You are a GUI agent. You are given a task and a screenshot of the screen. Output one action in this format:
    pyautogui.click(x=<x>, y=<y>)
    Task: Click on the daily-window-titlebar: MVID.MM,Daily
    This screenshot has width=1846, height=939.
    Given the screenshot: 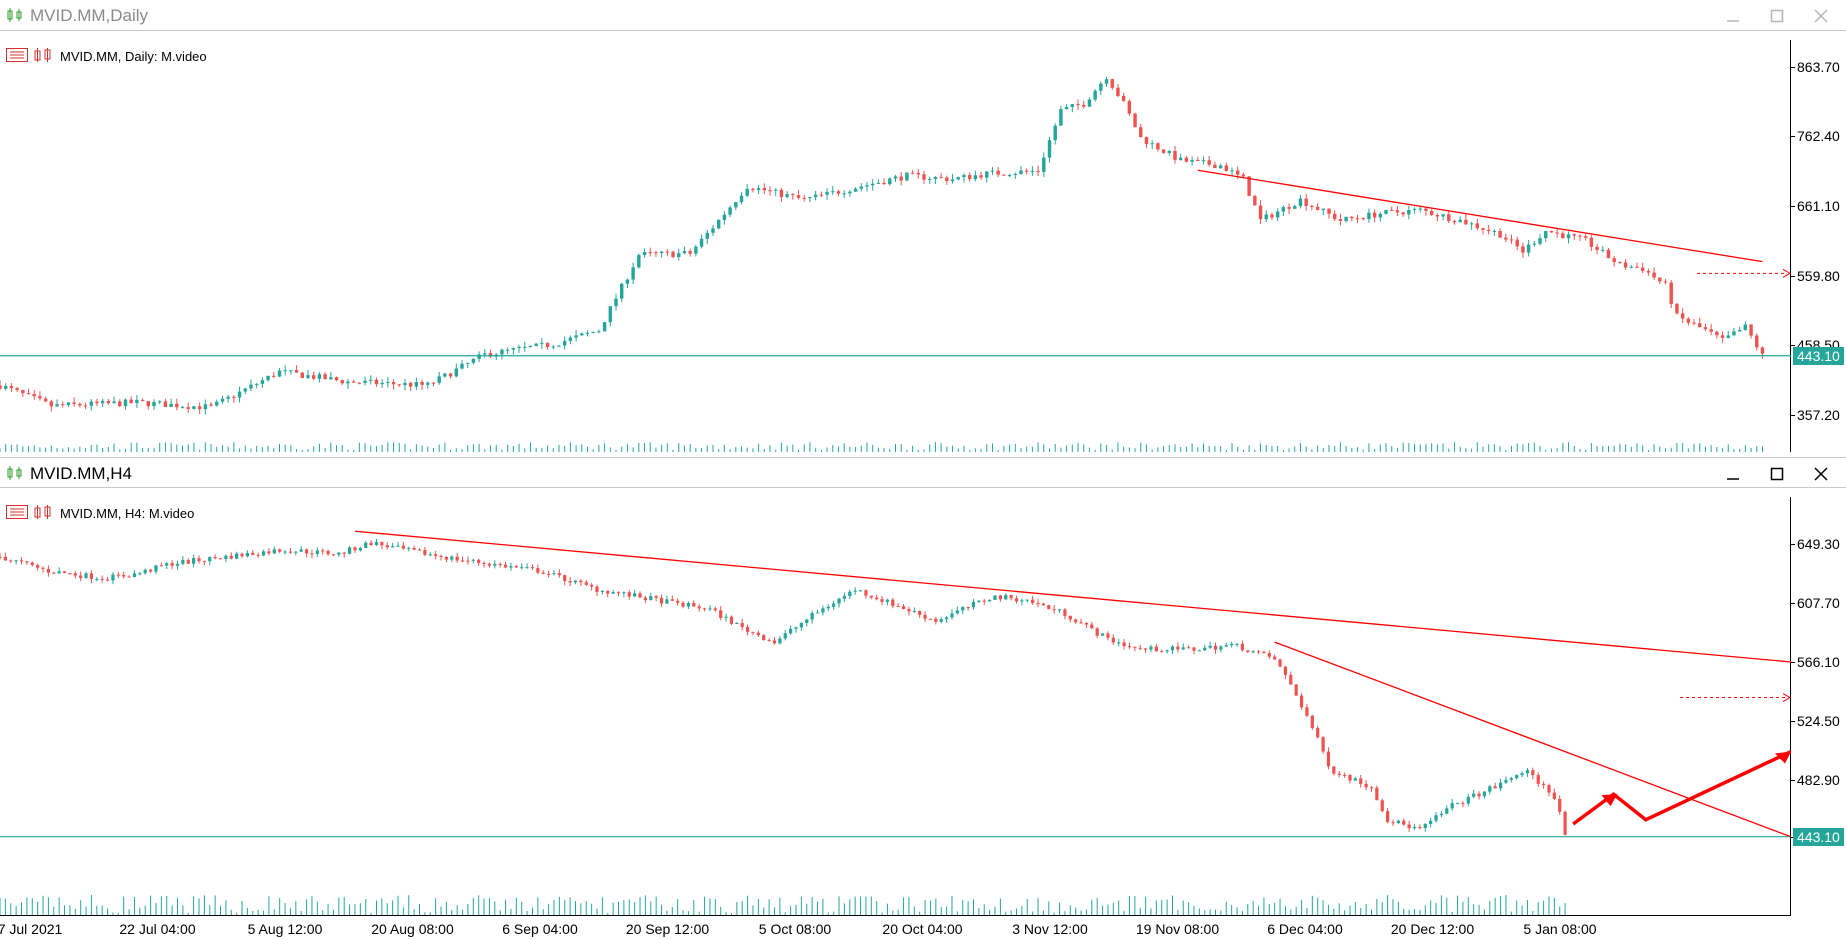 What is the action you would take?
    pyautogui.click(x=923, y=15)
    